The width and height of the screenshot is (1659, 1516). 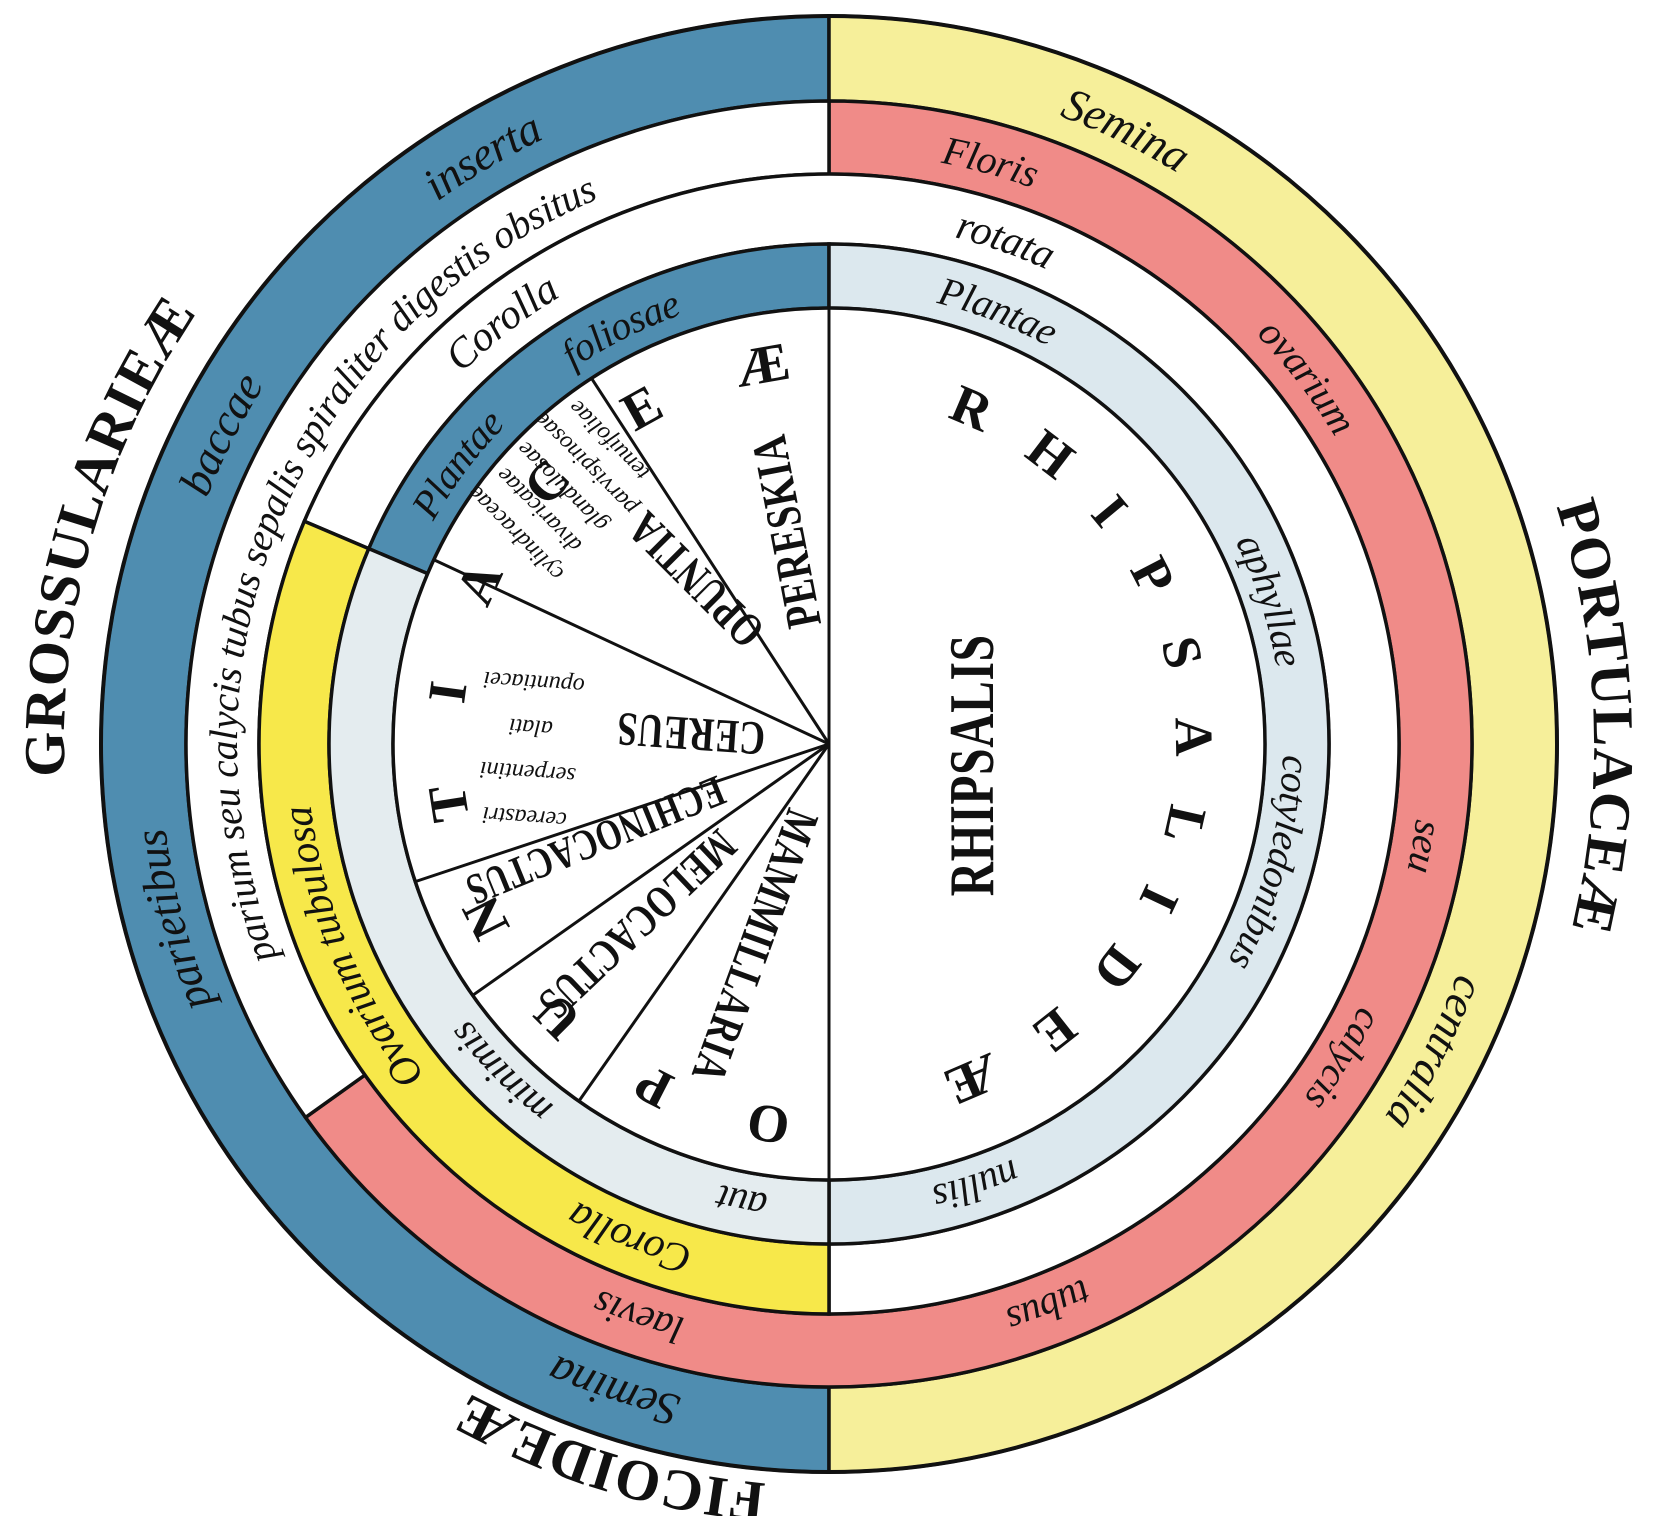 I want to click on ring-text: seu, so click(x=1425, y=848).